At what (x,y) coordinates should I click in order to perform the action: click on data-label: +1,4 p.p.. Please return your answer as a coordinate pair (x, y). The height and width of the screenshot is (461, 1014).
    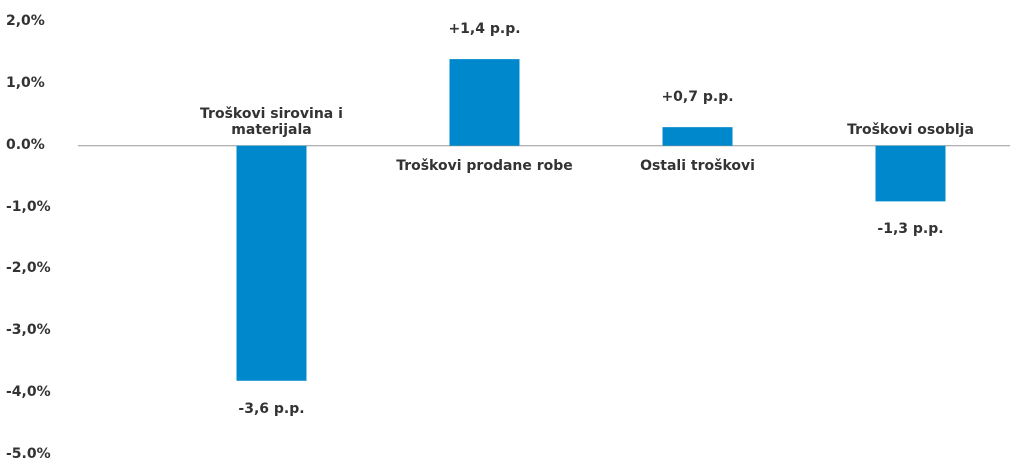
    Looking at the image, I should click on (484, 29).